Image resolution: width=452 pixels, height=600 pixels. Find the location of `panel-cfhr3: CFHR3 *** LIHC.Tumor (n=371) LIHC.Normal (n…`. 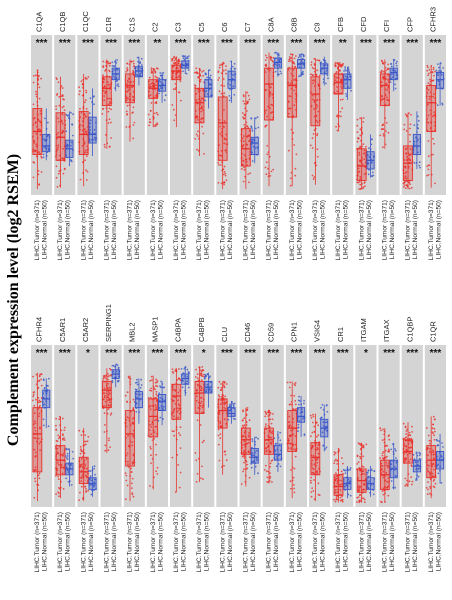

panel-cfhr3: CFHR3 *** LIHC.Tumor (n=371) LIHC.Normal (n… is located at coordinates (435, 133).